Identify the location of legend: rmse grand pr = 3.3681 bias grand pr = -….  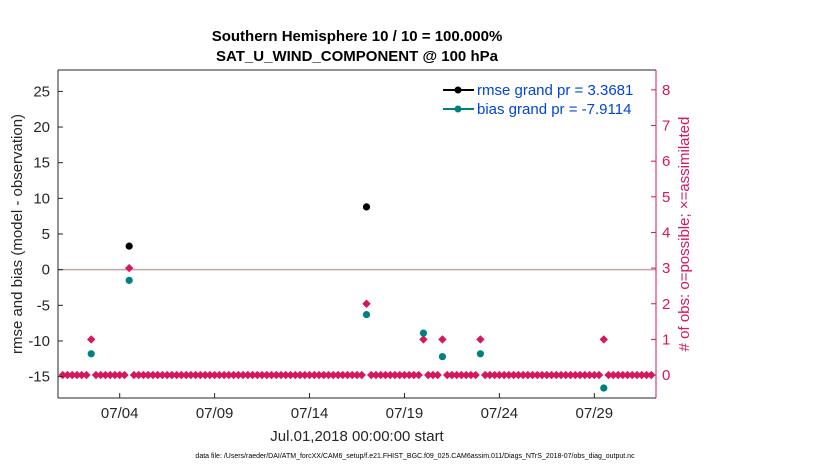
(538, 100).